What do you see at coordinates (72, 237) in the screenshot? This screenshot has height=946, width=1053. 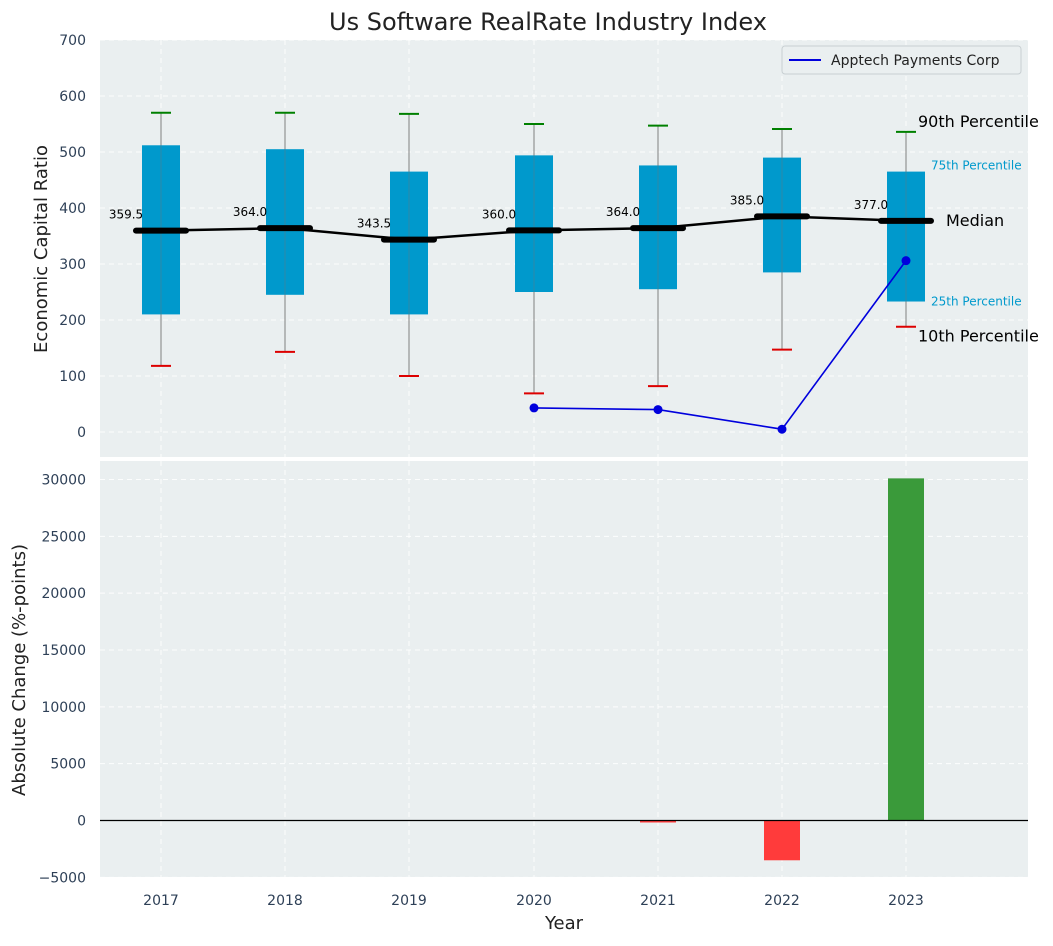 I see `top-y-tick-labels: 0 100 200 300 400 500 600 700` at bounding box center [72, 237].